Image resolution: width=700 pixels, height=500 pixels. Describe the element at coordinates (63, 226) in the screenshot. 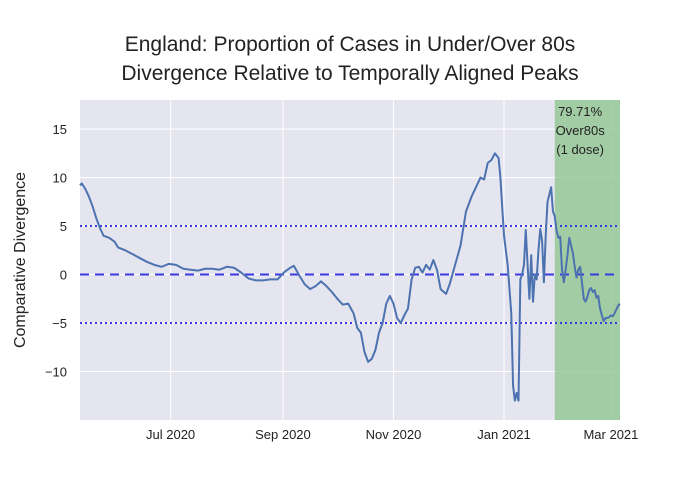

I see `y-tick-label: 5` at that location.